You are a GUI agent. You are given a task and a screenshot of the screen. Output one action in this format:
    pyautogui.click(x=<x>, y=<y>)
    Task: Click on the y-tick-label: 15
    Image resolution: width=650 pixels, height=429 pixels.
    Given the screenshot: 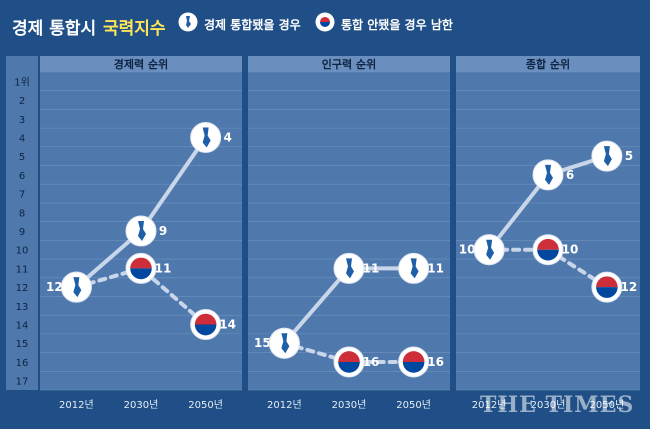 What is the action you would take?
    pyautogui.click(x=22, y=344)
    